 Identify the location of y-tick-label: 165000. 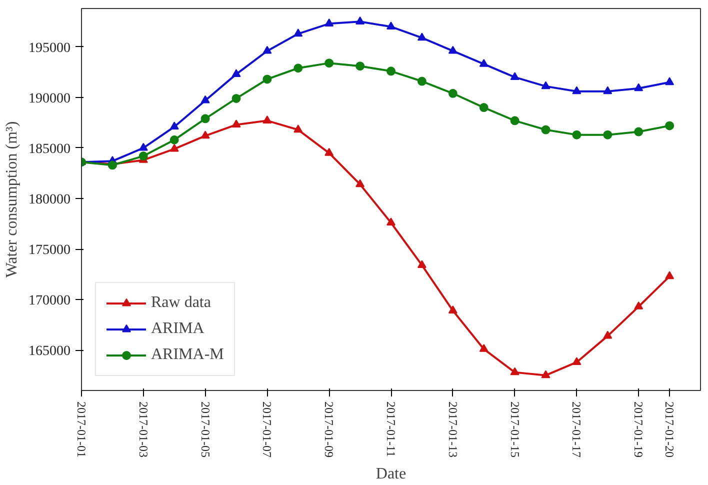
(49, 352).